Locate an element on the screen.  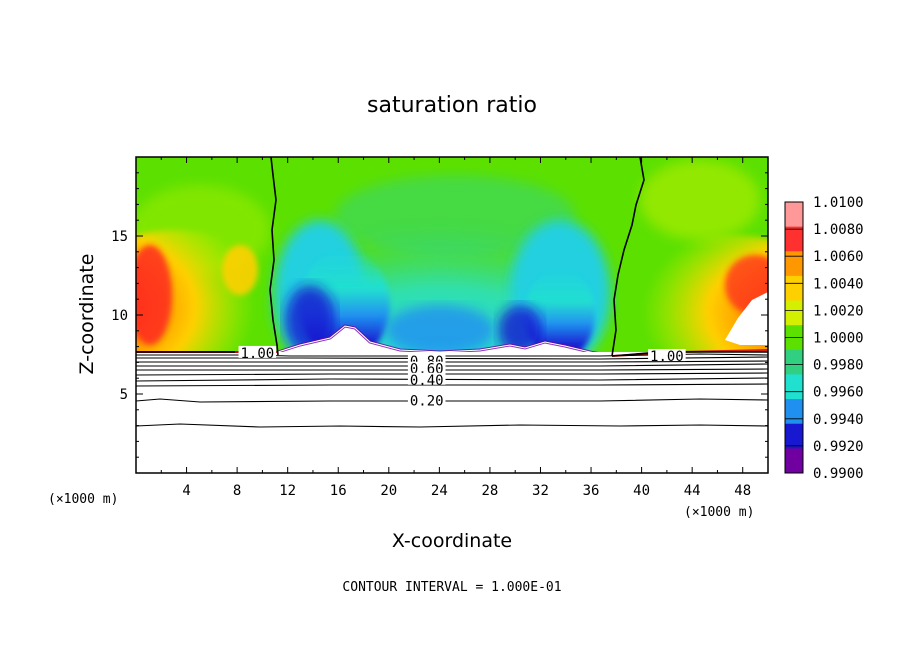
colorbar-label: 1.0060 is located at coordinates (838, 257).